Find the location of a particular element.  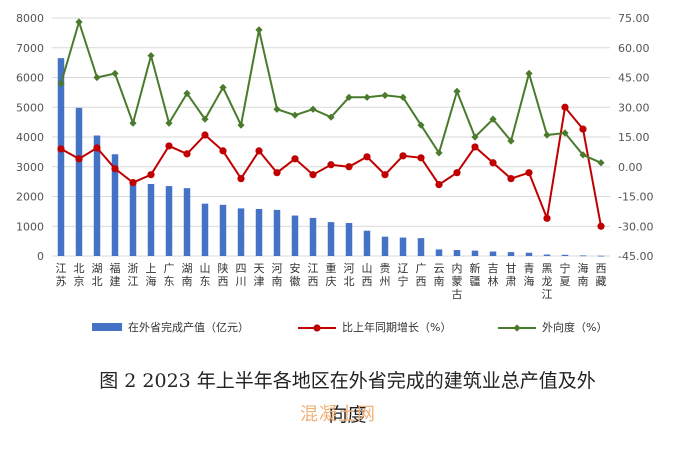

category-label: 江苏 is located at coordinates (61, 275).